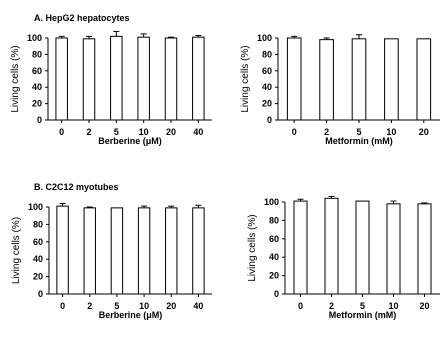  I want to click on panel-b-title: B. C2C12 myotubes, so click(76, 187).